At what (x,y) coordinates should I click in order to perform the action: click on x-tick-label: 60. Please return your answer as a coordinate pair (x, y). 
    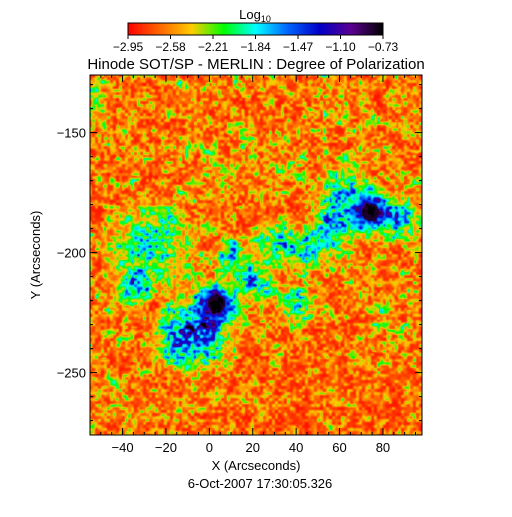
    Looking at the image, I should click on (339, 447).